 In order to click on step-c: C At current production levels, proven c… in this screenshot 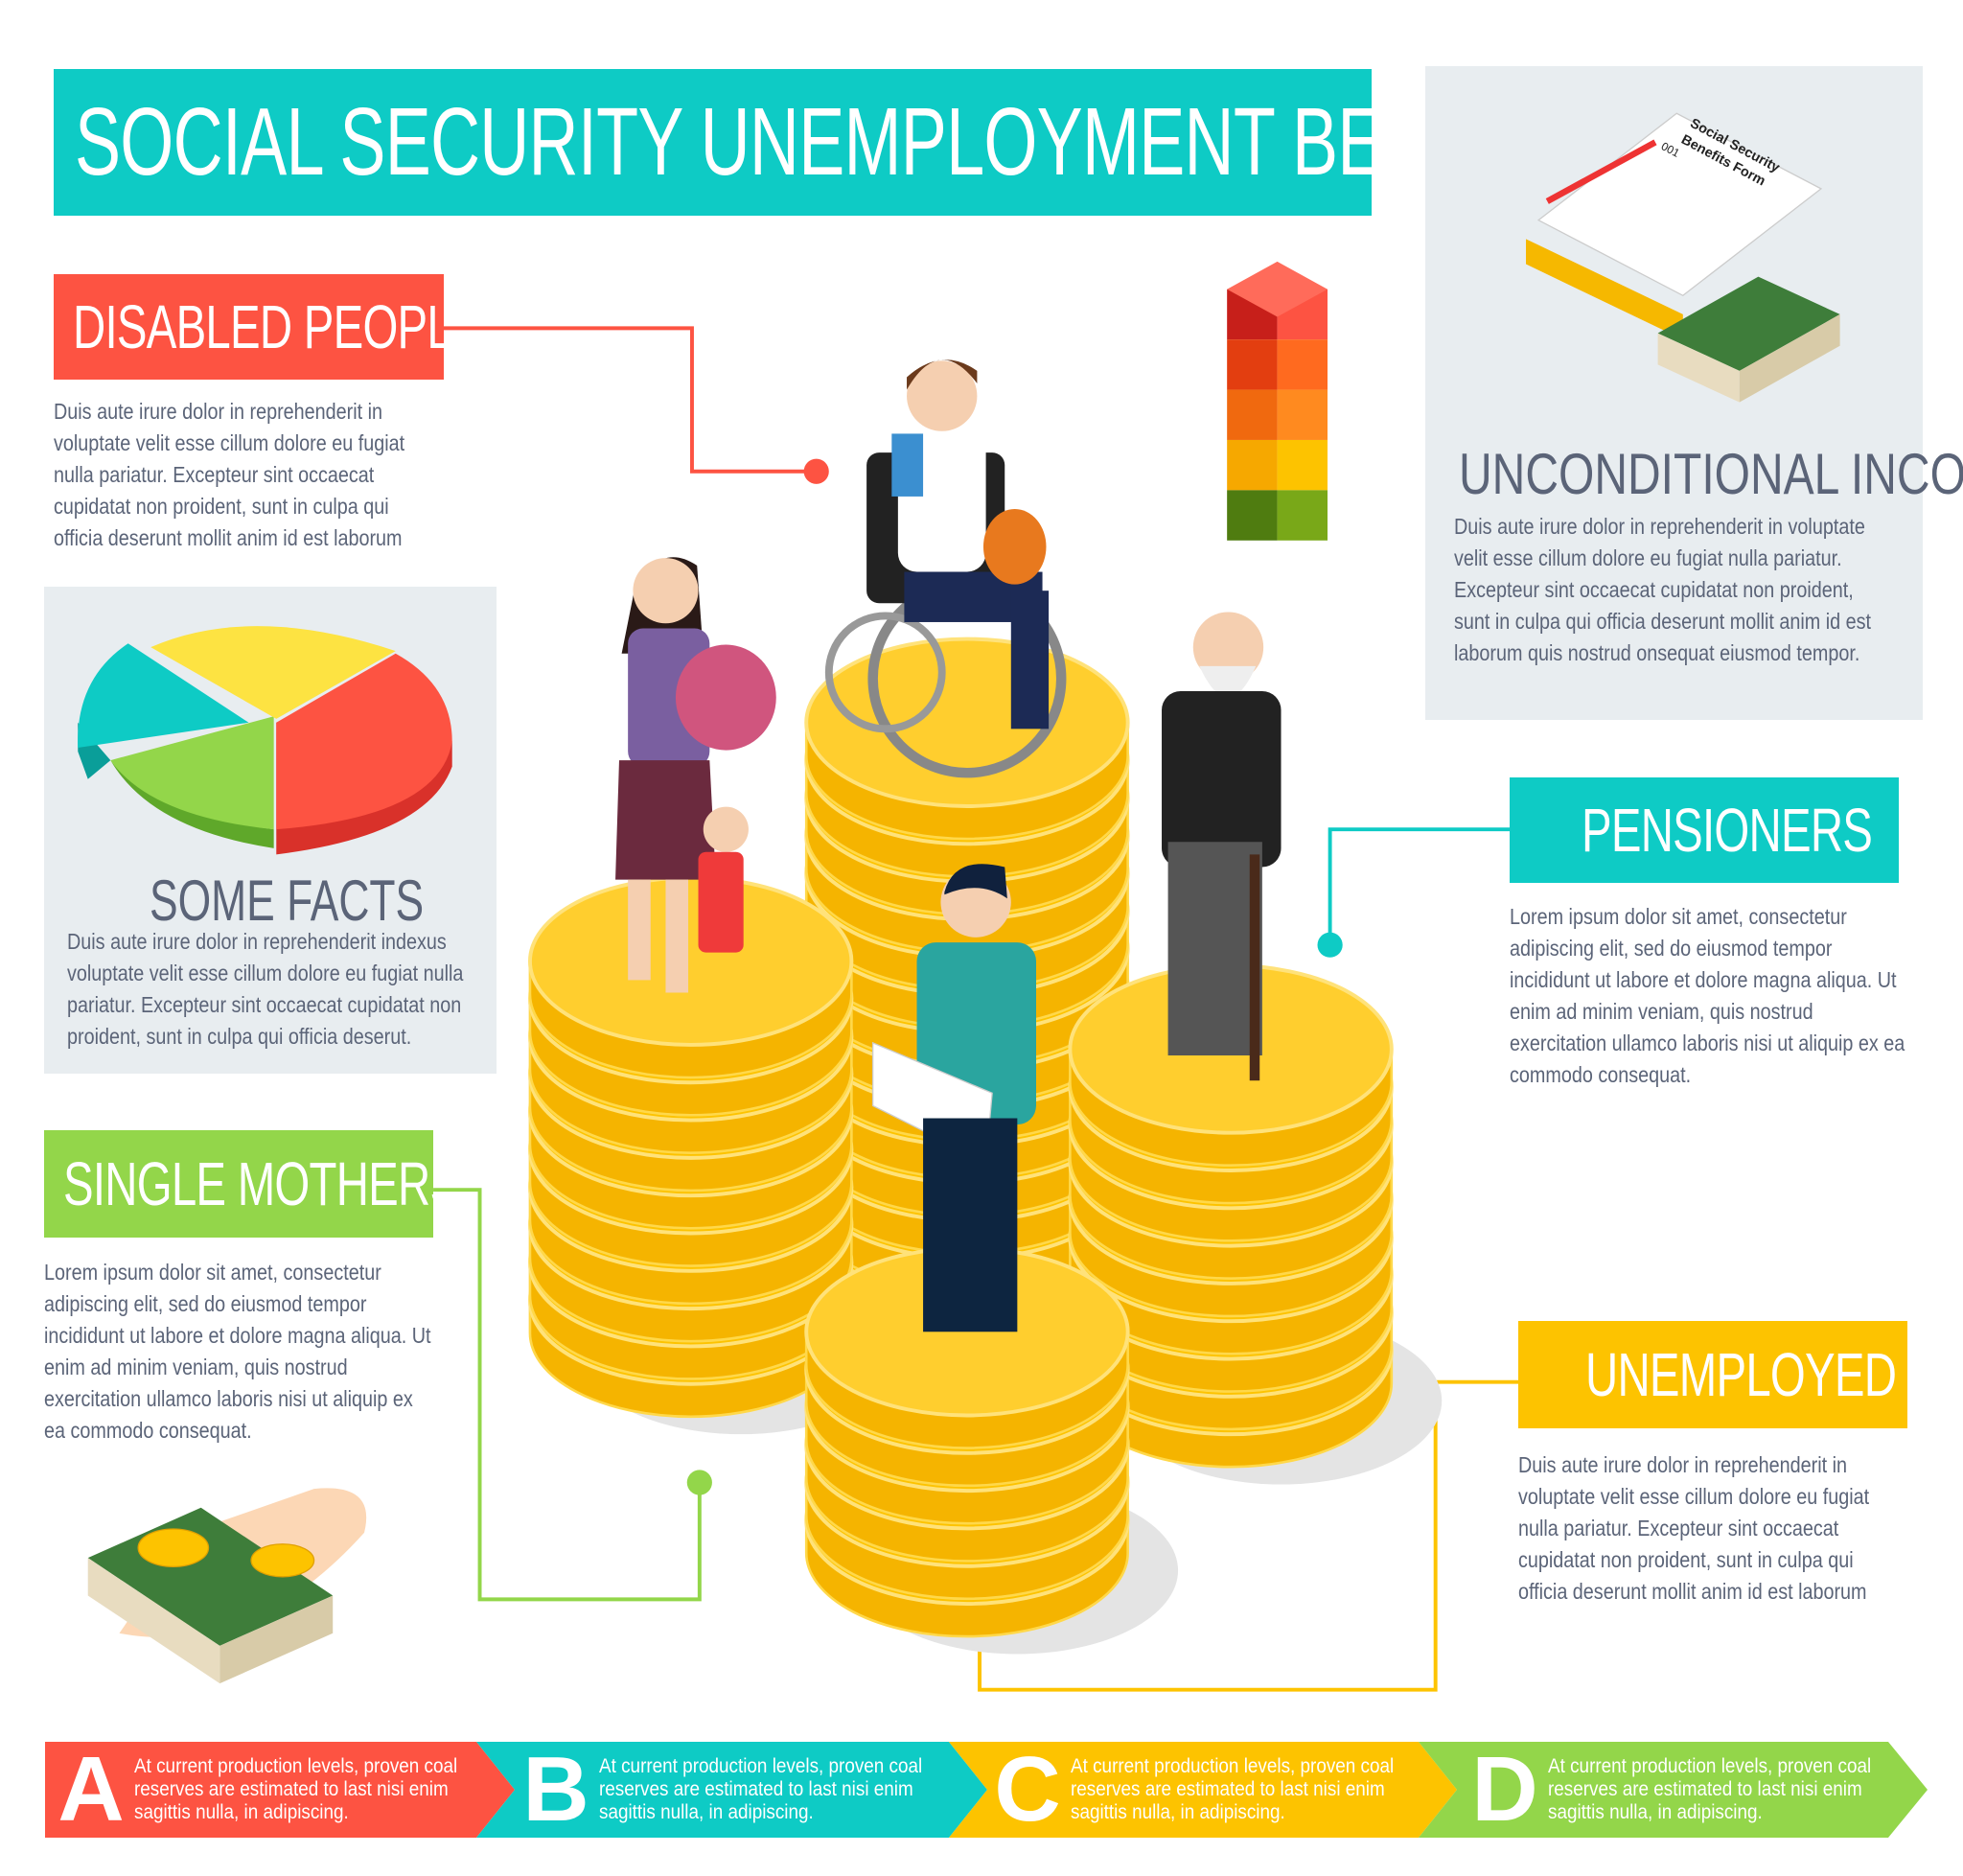, I will do `click(1190, 1789)`.